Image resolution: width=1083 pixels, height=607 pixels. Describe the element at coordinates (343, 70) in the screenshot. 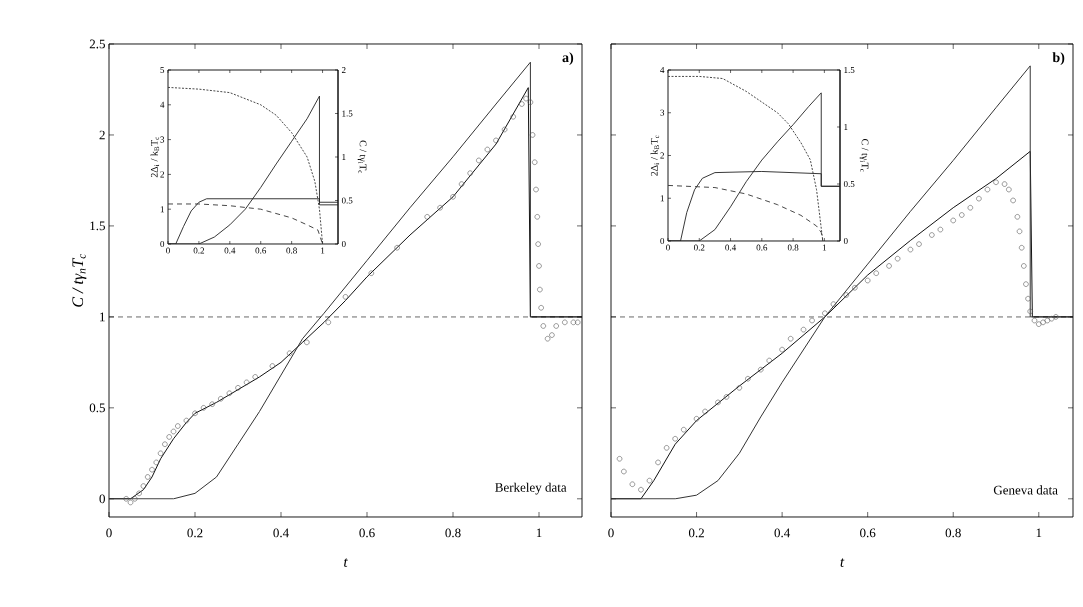

I see `y2-tick-label: 2` at that location.